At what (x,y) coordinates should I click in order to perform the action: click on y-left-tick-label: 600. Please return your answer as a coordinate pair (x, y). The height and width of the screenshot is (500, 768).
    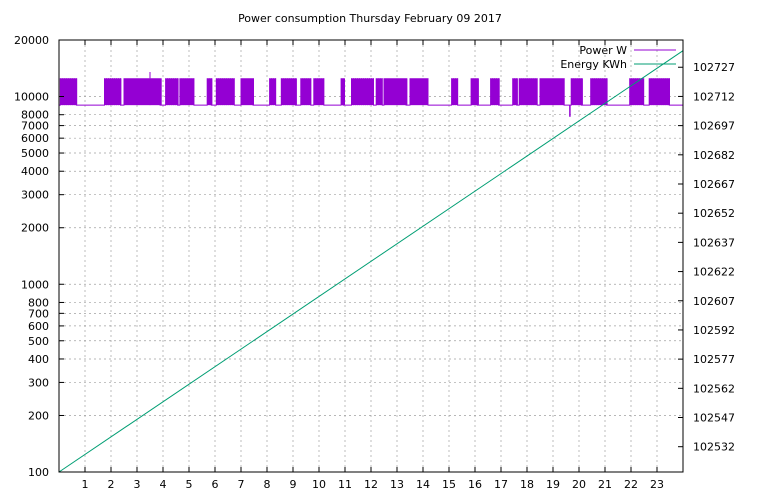
    Looking at the image, I should click on (38, 326).